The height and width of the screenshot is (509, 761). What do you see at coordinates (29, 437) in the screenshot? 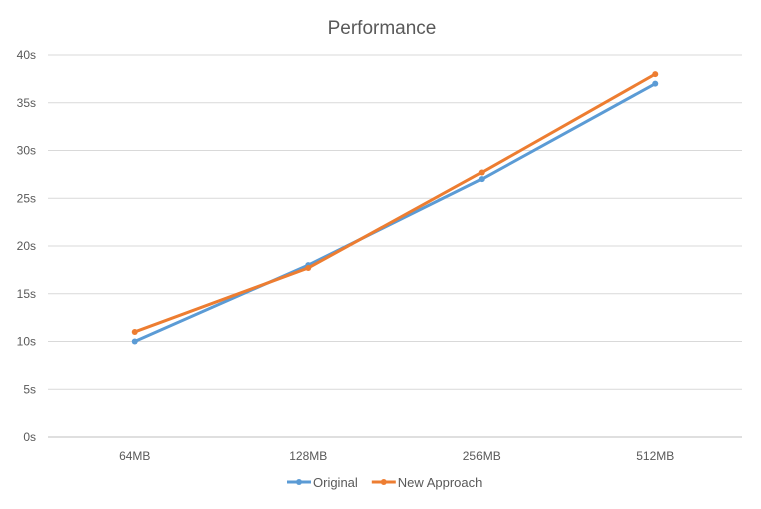
I see `y-tick-label: 0s` at bounding box center [29, 437].